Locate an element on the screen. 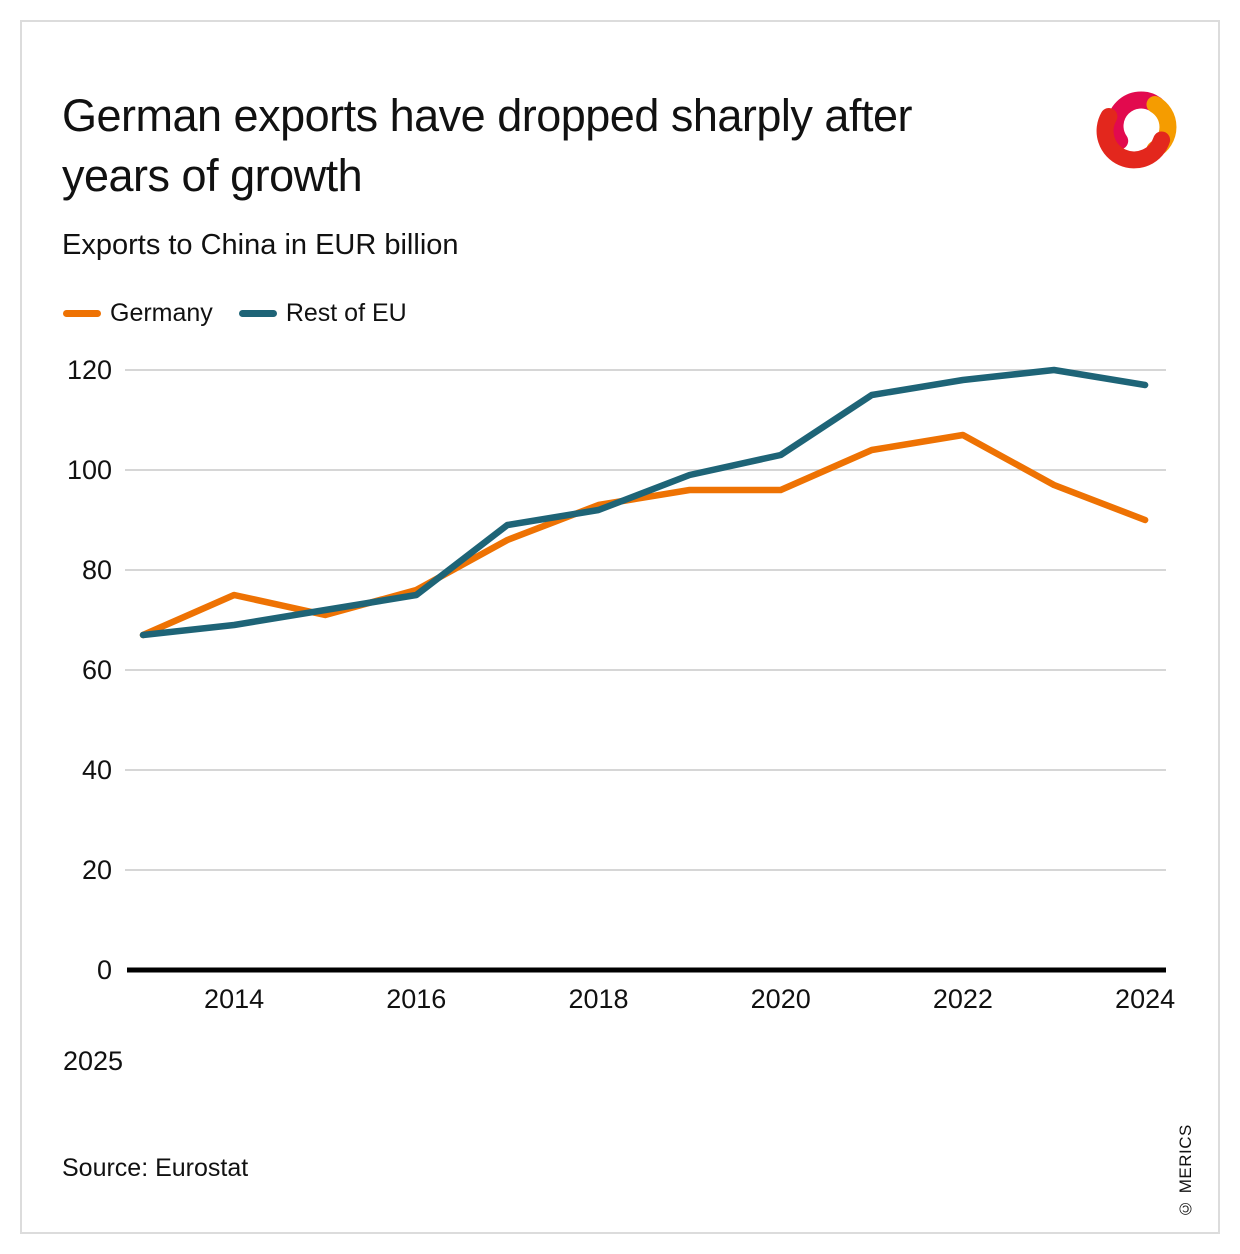 Image resolution: width=1240 pixels, height=1254 pixels. legend-item-germany: Germany is located at coordinates (138, 313).